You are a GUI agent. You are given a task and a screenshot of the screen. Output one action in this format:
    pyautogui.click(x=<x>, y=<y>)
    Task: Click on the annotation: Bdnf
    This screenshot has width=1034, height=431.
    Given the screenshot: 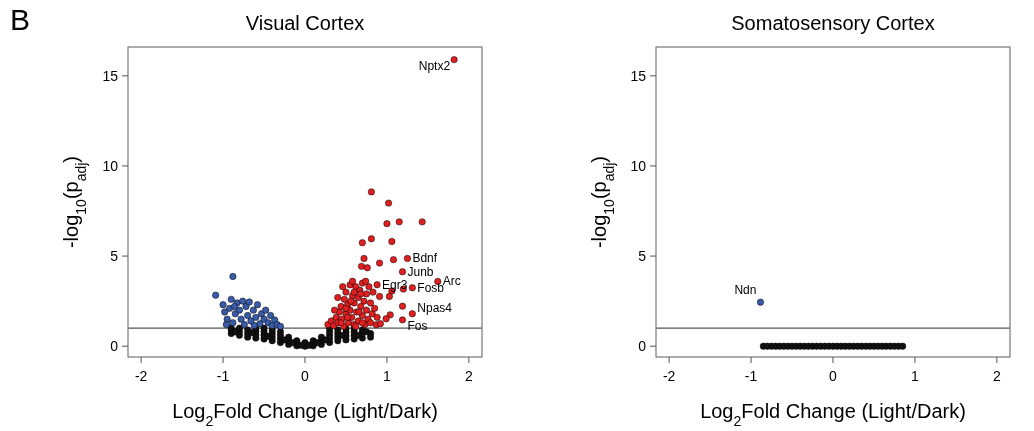 What is the action you would take?
    pyautogui.click(x=425, y=258)
    